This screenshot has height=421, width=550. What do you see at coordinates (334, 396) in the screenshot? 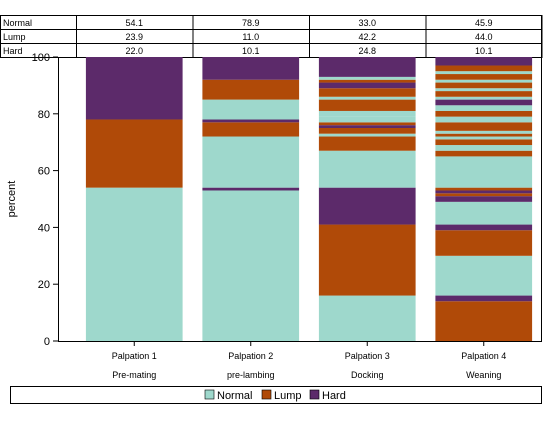
I see `legend-label-hard: Hard` at bounding box center [334, 396].